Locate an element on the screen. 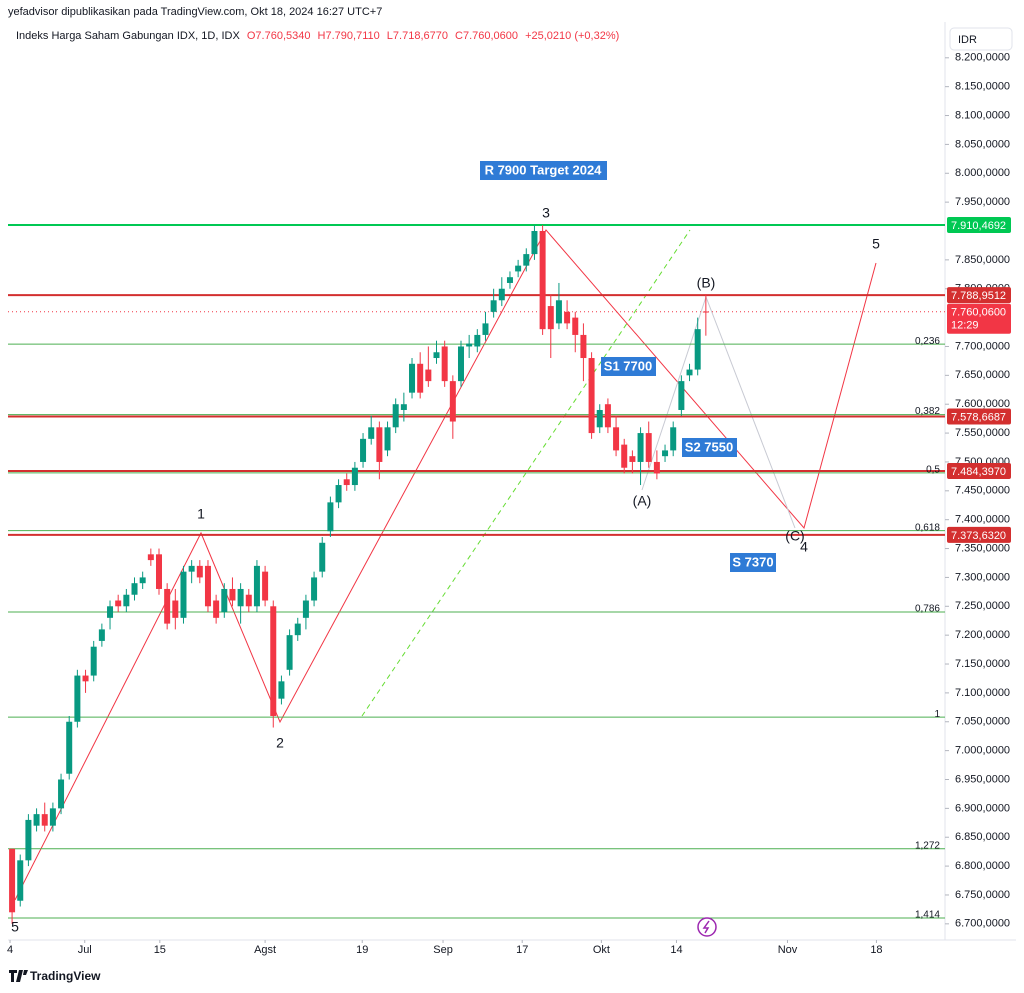  fib-label: 1 is located at coordinates (937, 714).